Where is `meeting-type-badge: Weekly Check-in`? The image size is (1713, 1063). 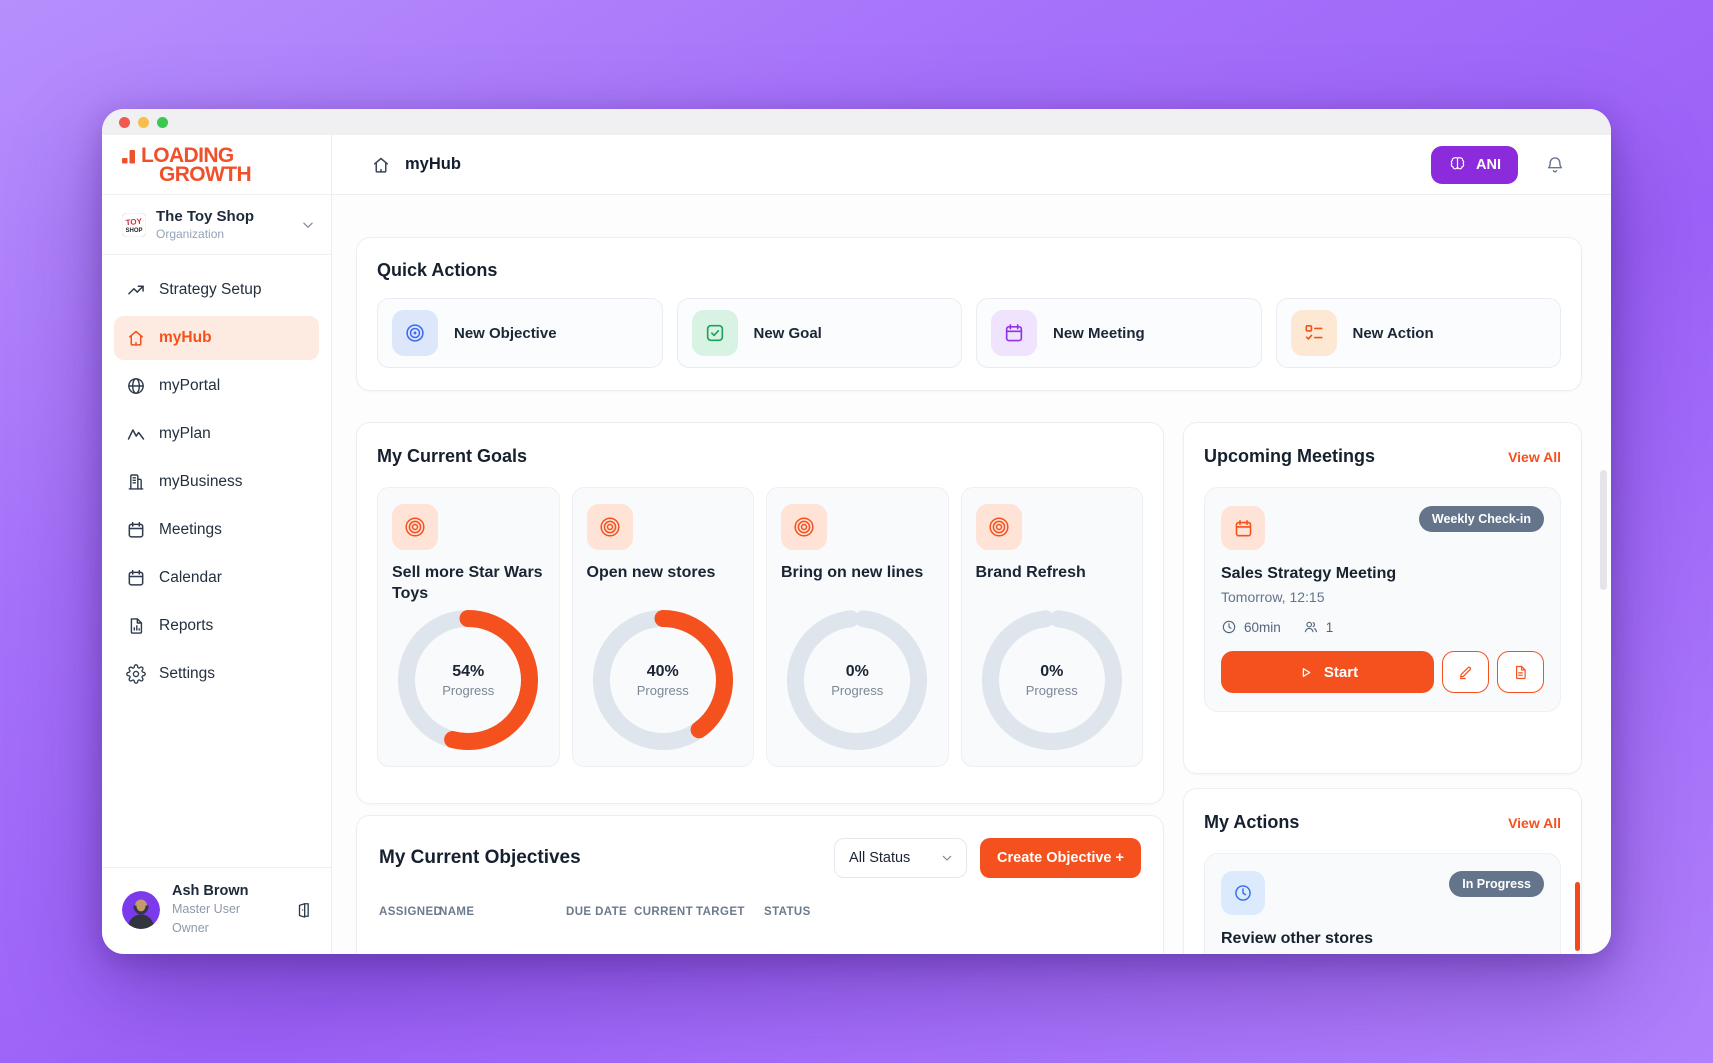
meeting-type-badge: Weekly Check-in is located at coordinates (1481, 519).